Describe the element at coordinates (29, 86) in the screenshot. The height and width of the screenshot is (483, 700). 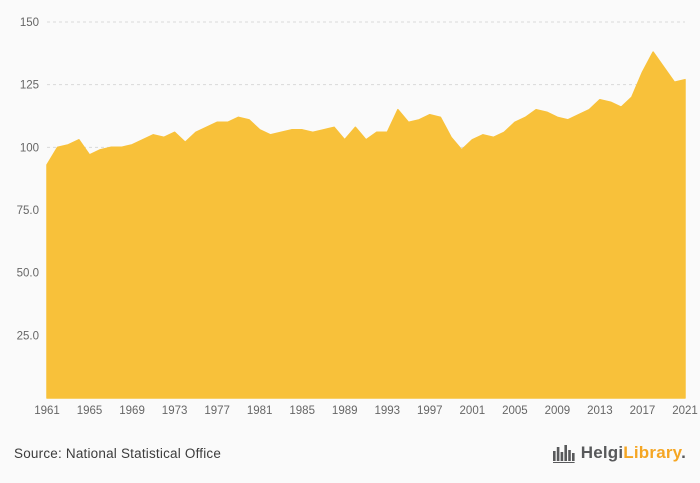
I see `y-tick-label-125: 125` at that location.